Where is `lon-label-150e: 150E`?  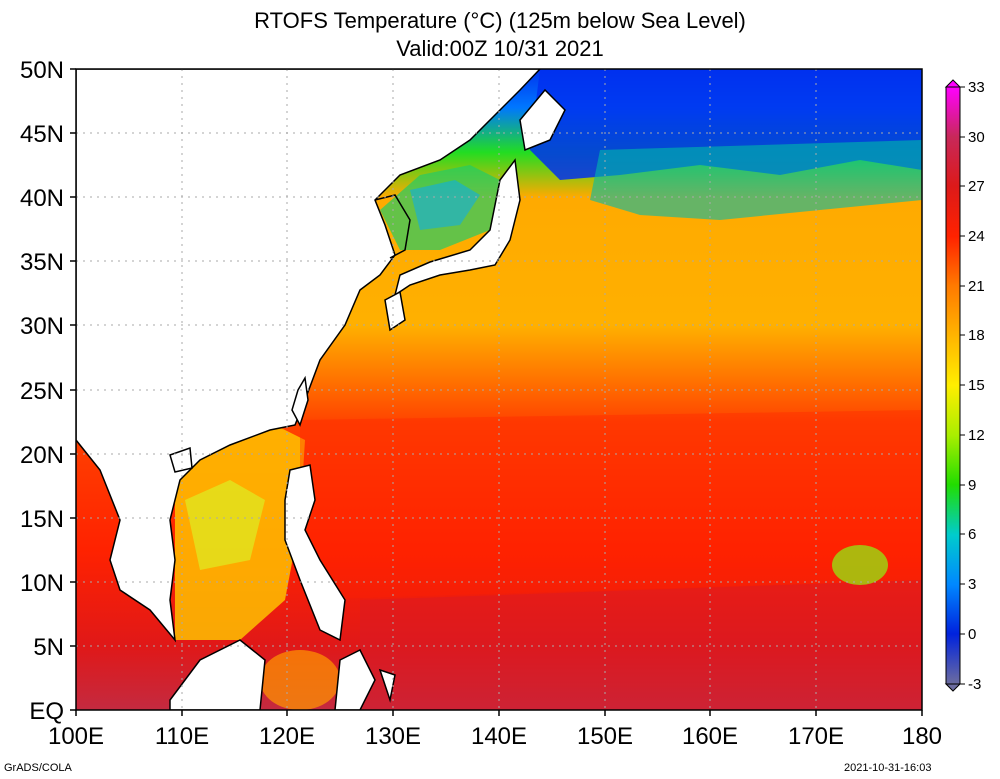
lon-label-150e: 150E is located at coordinates (605, 736).